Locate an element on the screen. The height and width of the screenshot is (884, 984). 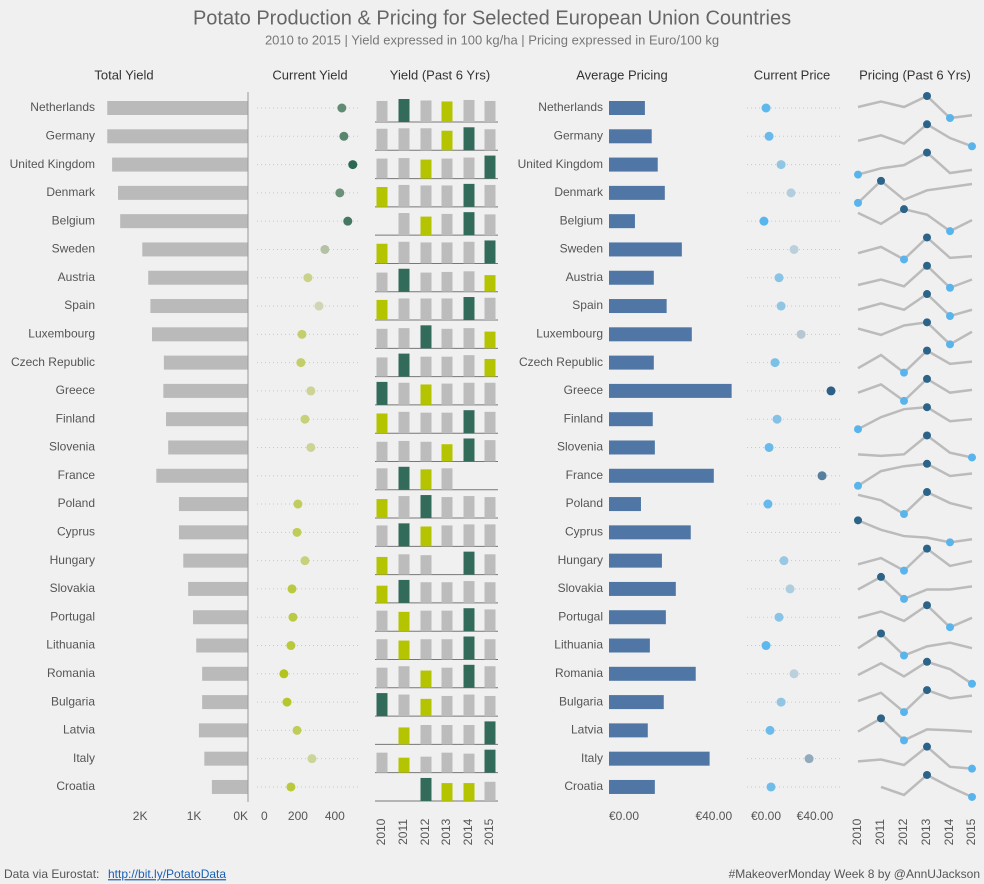
x-tick-label: €40.00 is located at coordinates (815, 816).